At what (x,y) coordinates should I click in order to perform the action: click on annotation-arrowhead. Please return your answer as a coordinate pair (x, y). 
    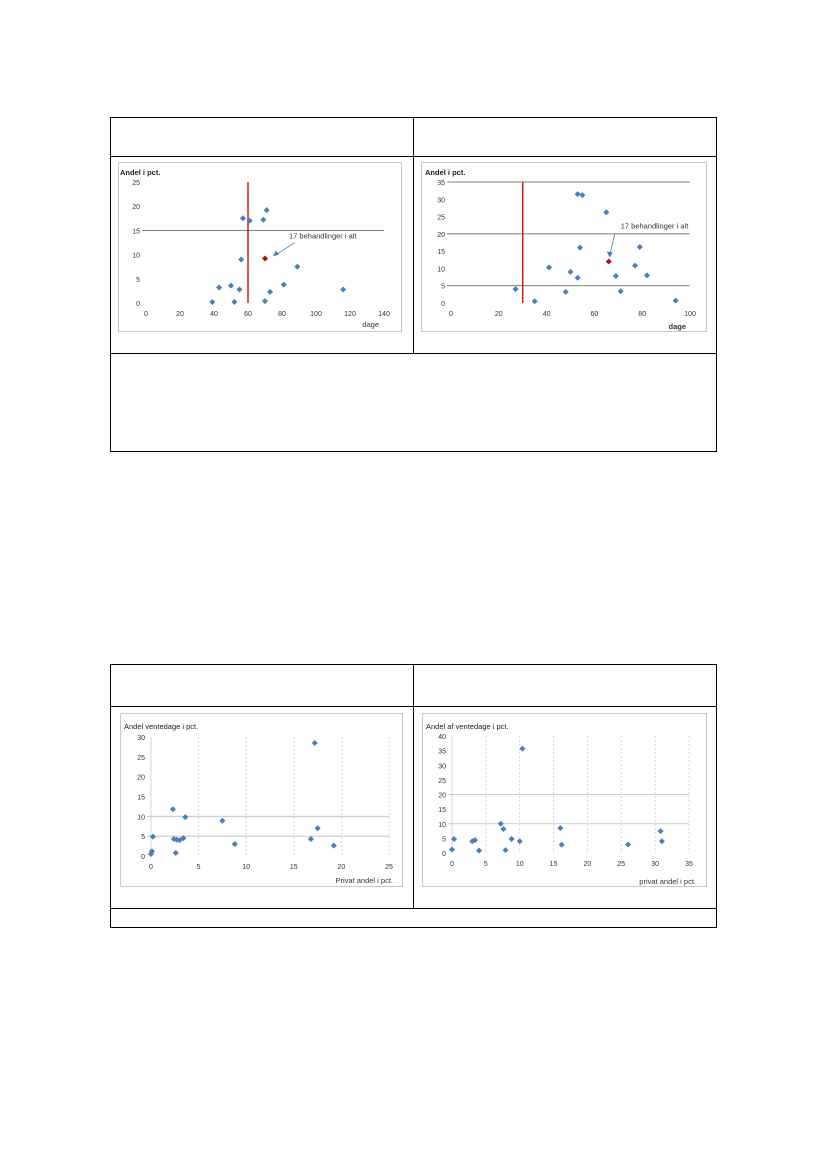
    Looking at the image, I should click on (276, 253).